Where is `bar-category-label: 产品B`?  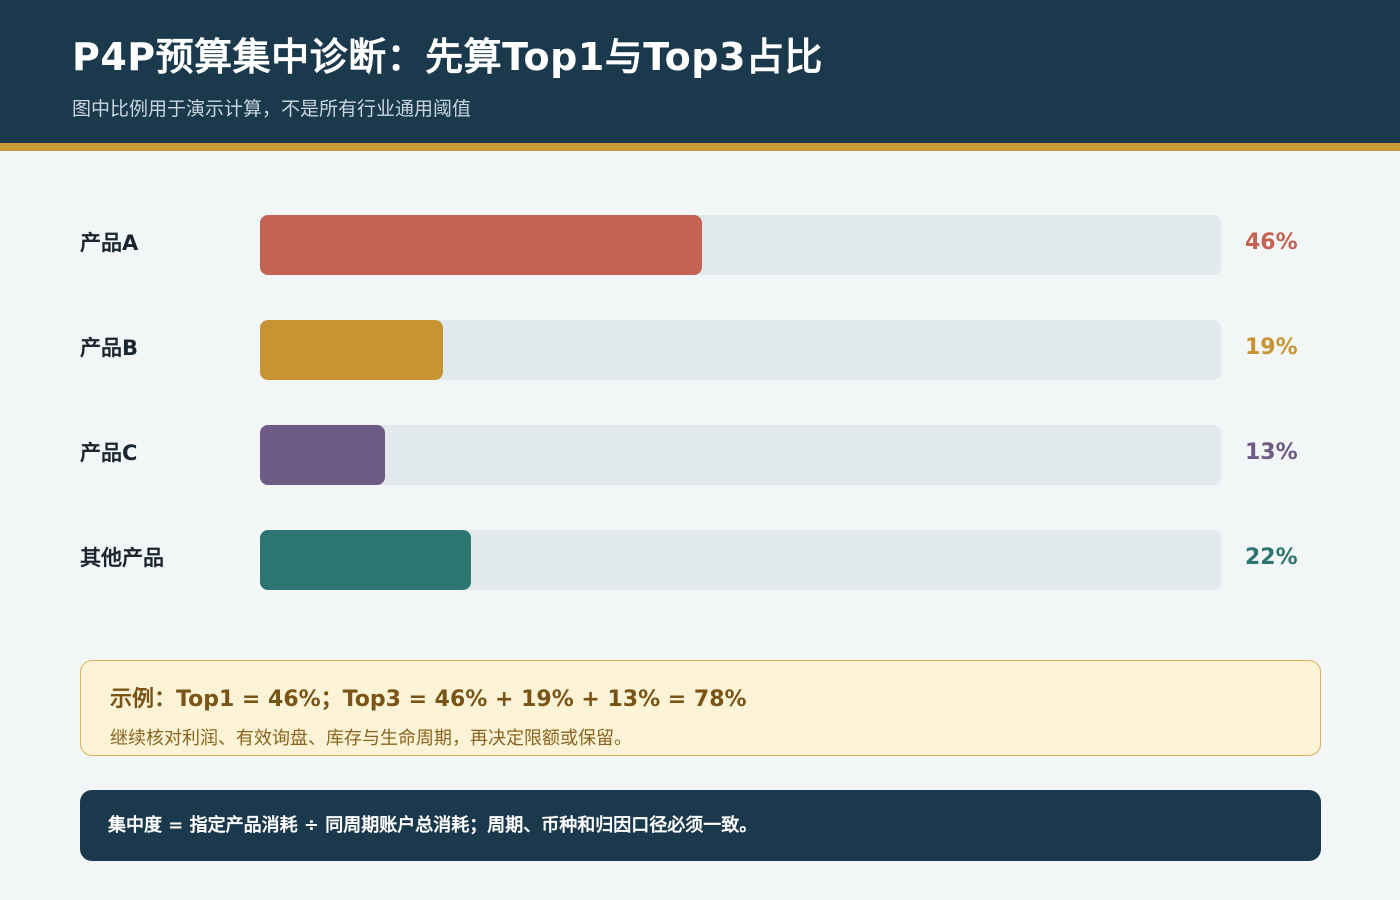 bar-category-label: 产品B is located at coordinates (109, 348).